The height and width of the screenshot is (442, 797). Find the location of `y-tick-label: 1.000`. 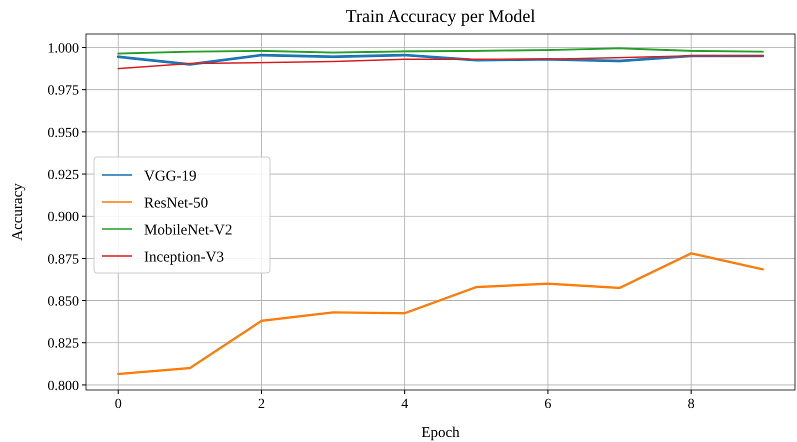

y-tick-label: 1.000 is located at coordinates (63, 48).